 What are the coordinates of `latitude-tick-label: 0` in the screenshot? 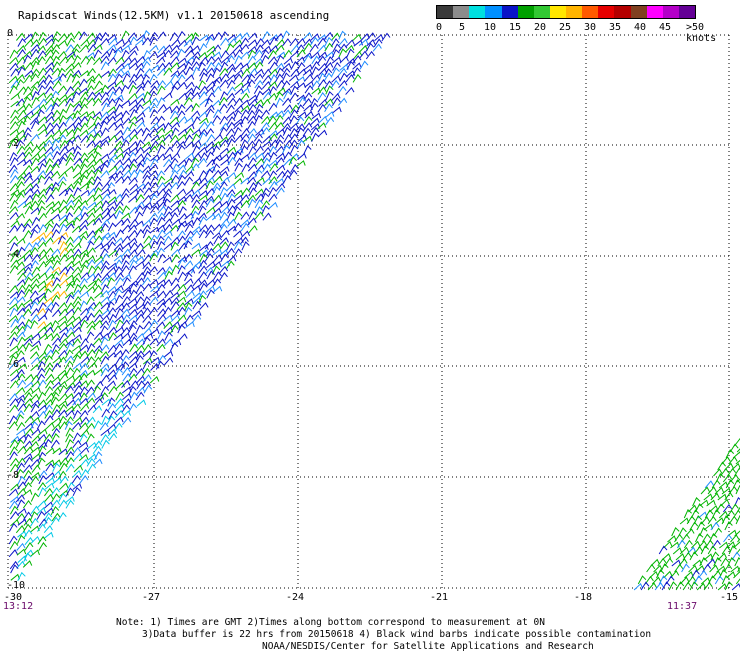 It's located at (10, 33).